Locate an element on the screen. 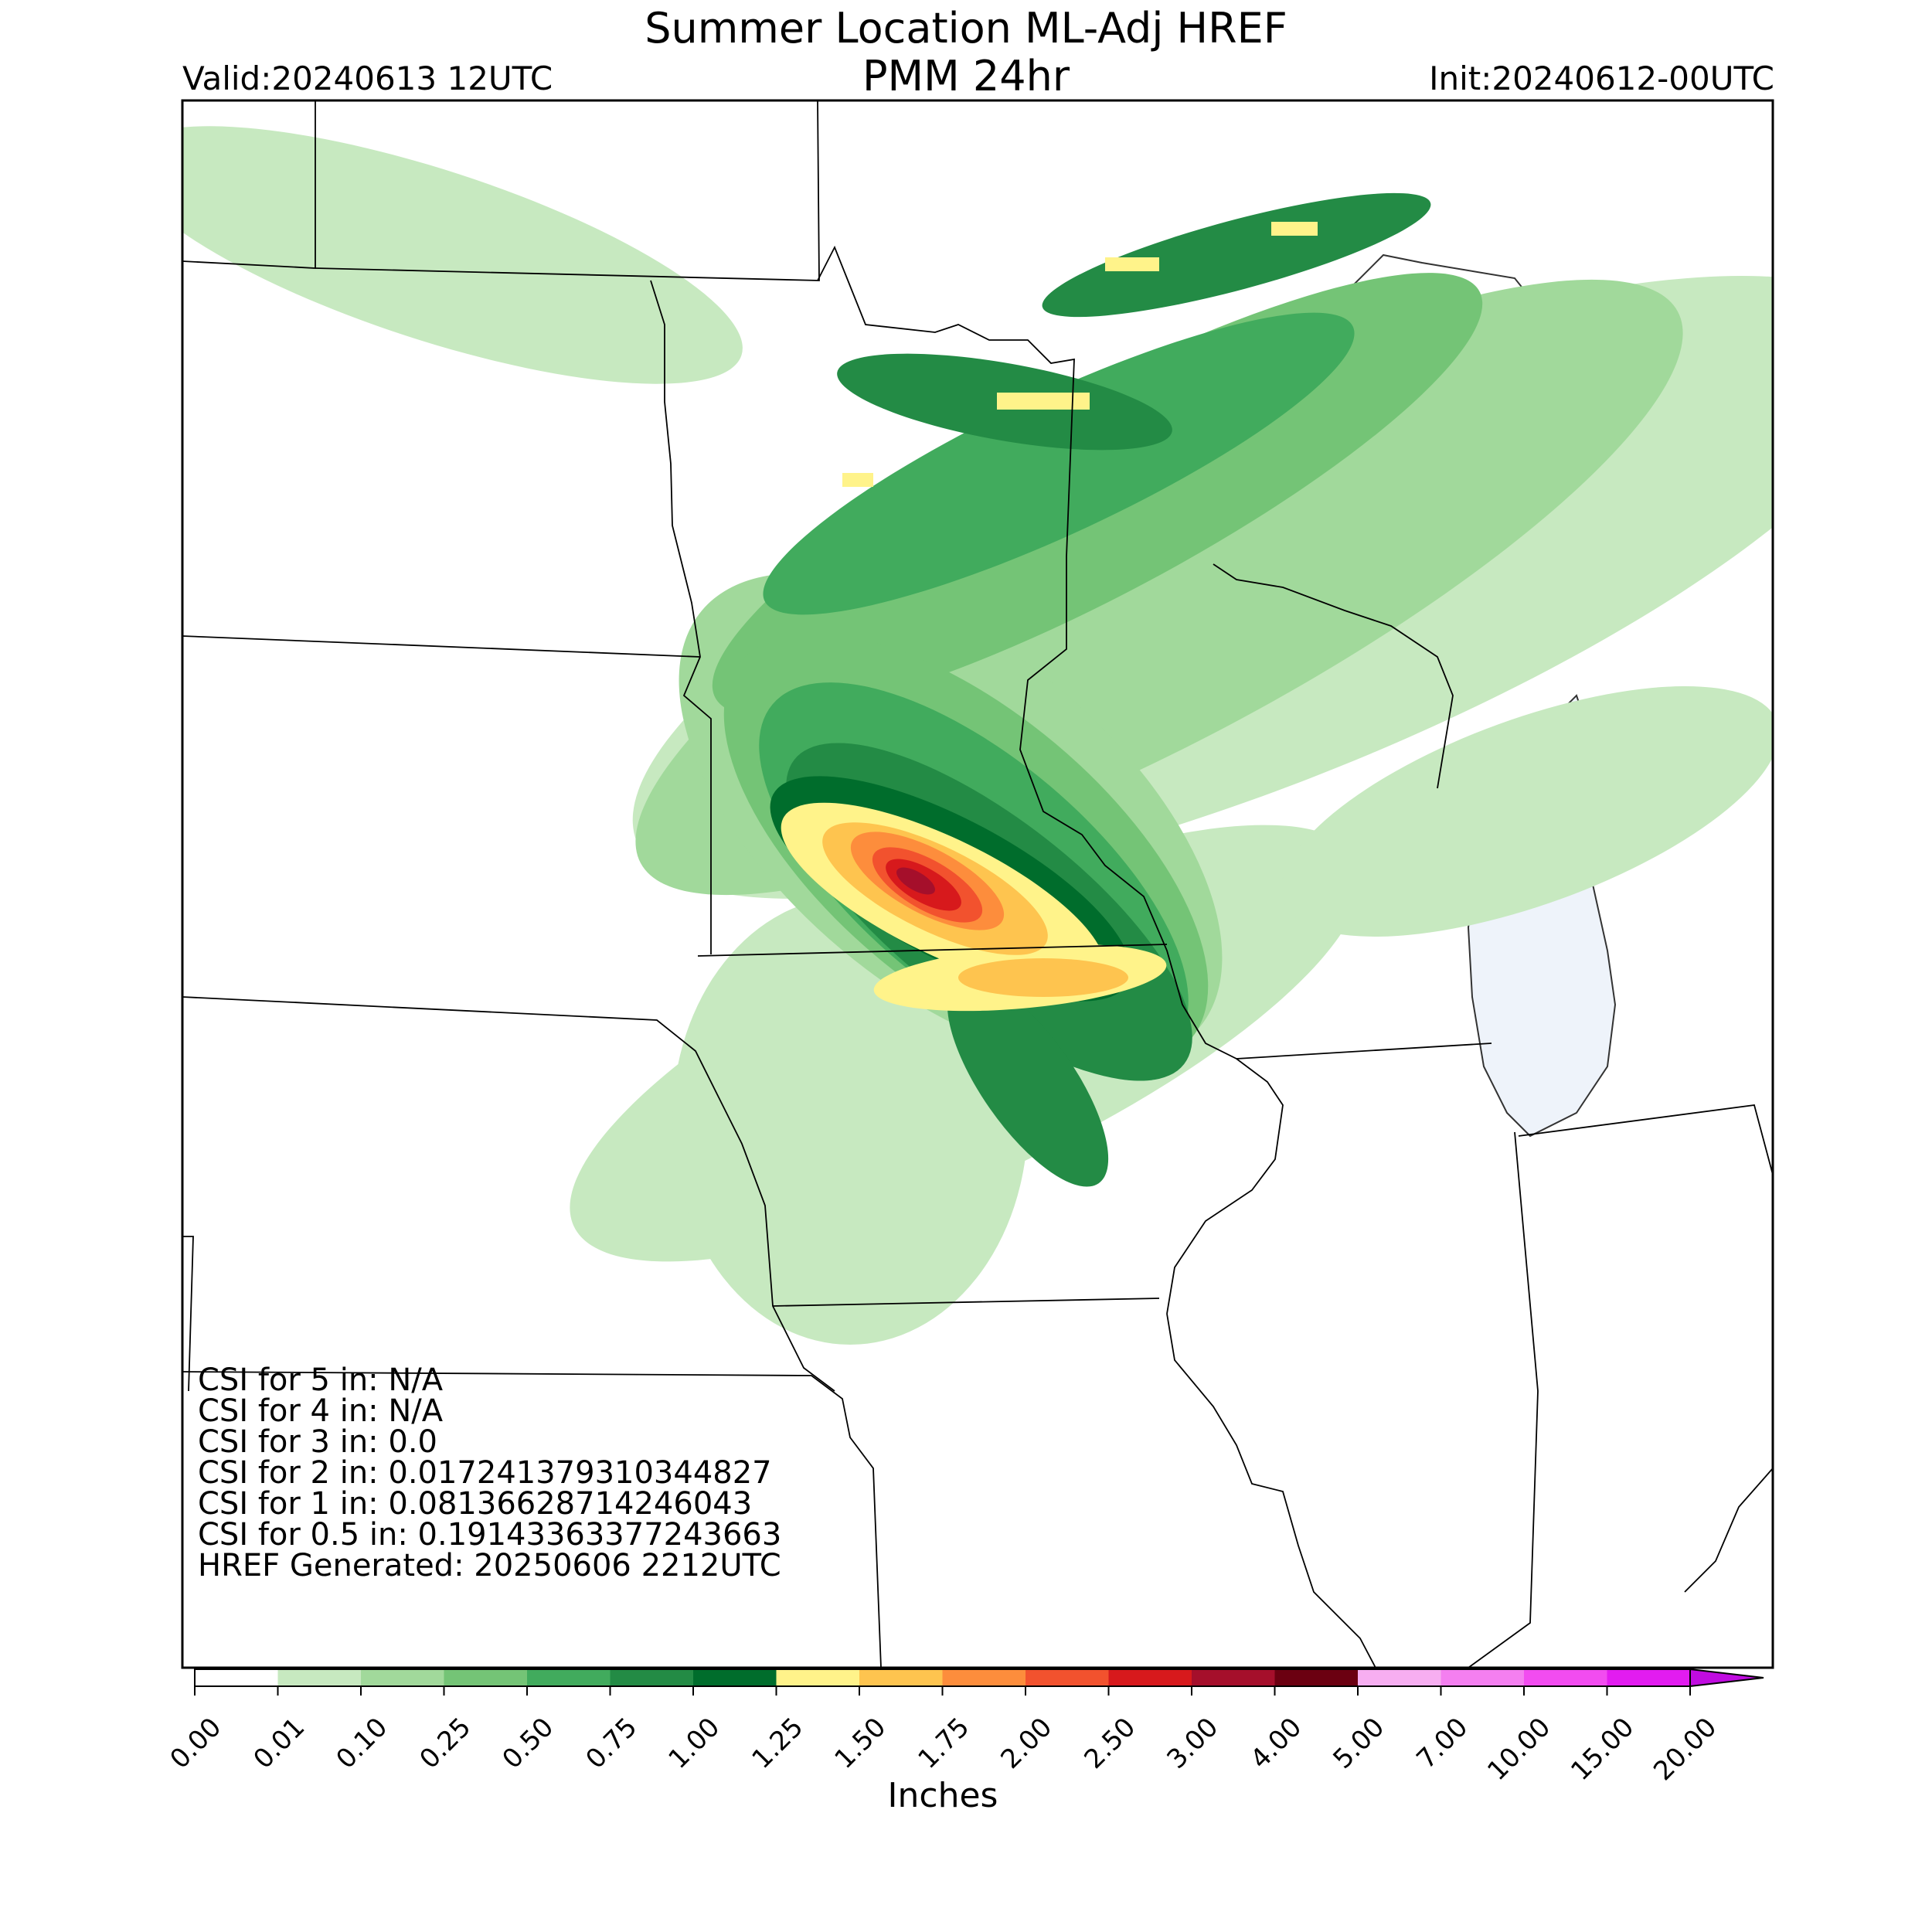  csi-2in: CSI for 2 in: 0.017241379310344827 is located at coordinates (485, 1473).